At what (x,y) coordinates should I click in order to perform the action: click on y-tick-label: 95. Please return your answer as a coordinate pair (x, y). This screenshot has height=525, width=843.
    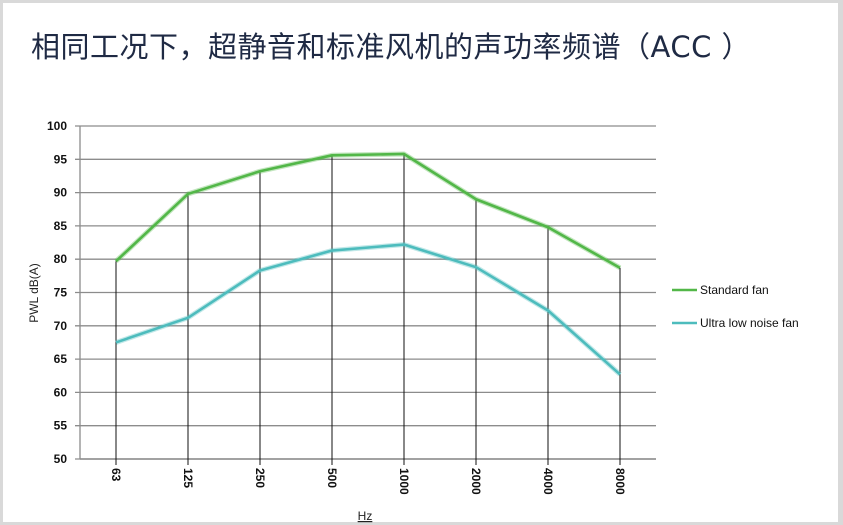
    Looking at the image, I should click on (61, 159).